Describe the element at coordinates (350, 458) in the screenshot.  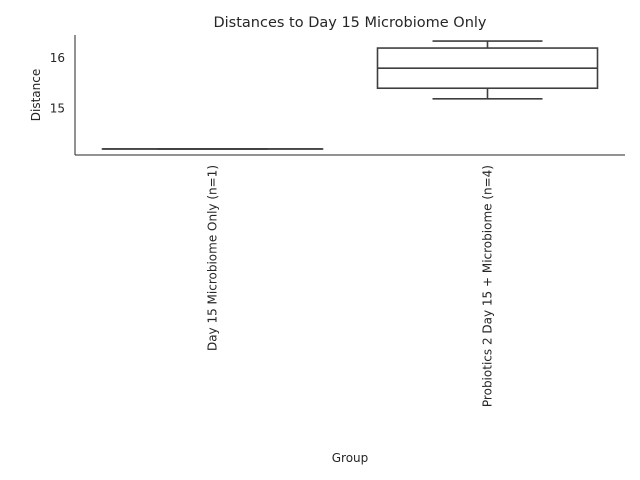
I see `x-axis-label: Group` at that location.